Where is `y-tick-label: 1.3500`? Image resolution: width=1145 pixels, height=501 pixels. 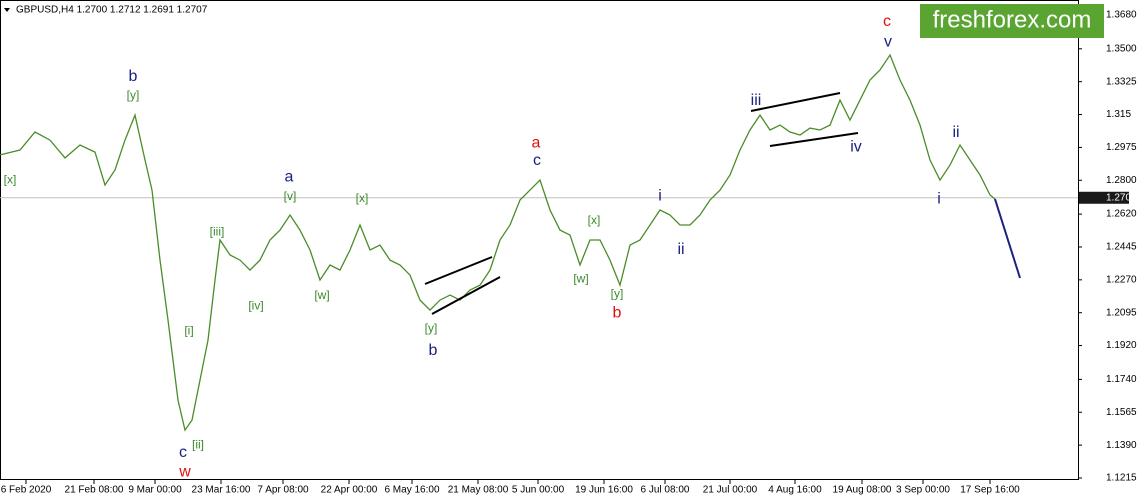 y-tick-label: 1.3500 is located at coordinates (1121, 48).